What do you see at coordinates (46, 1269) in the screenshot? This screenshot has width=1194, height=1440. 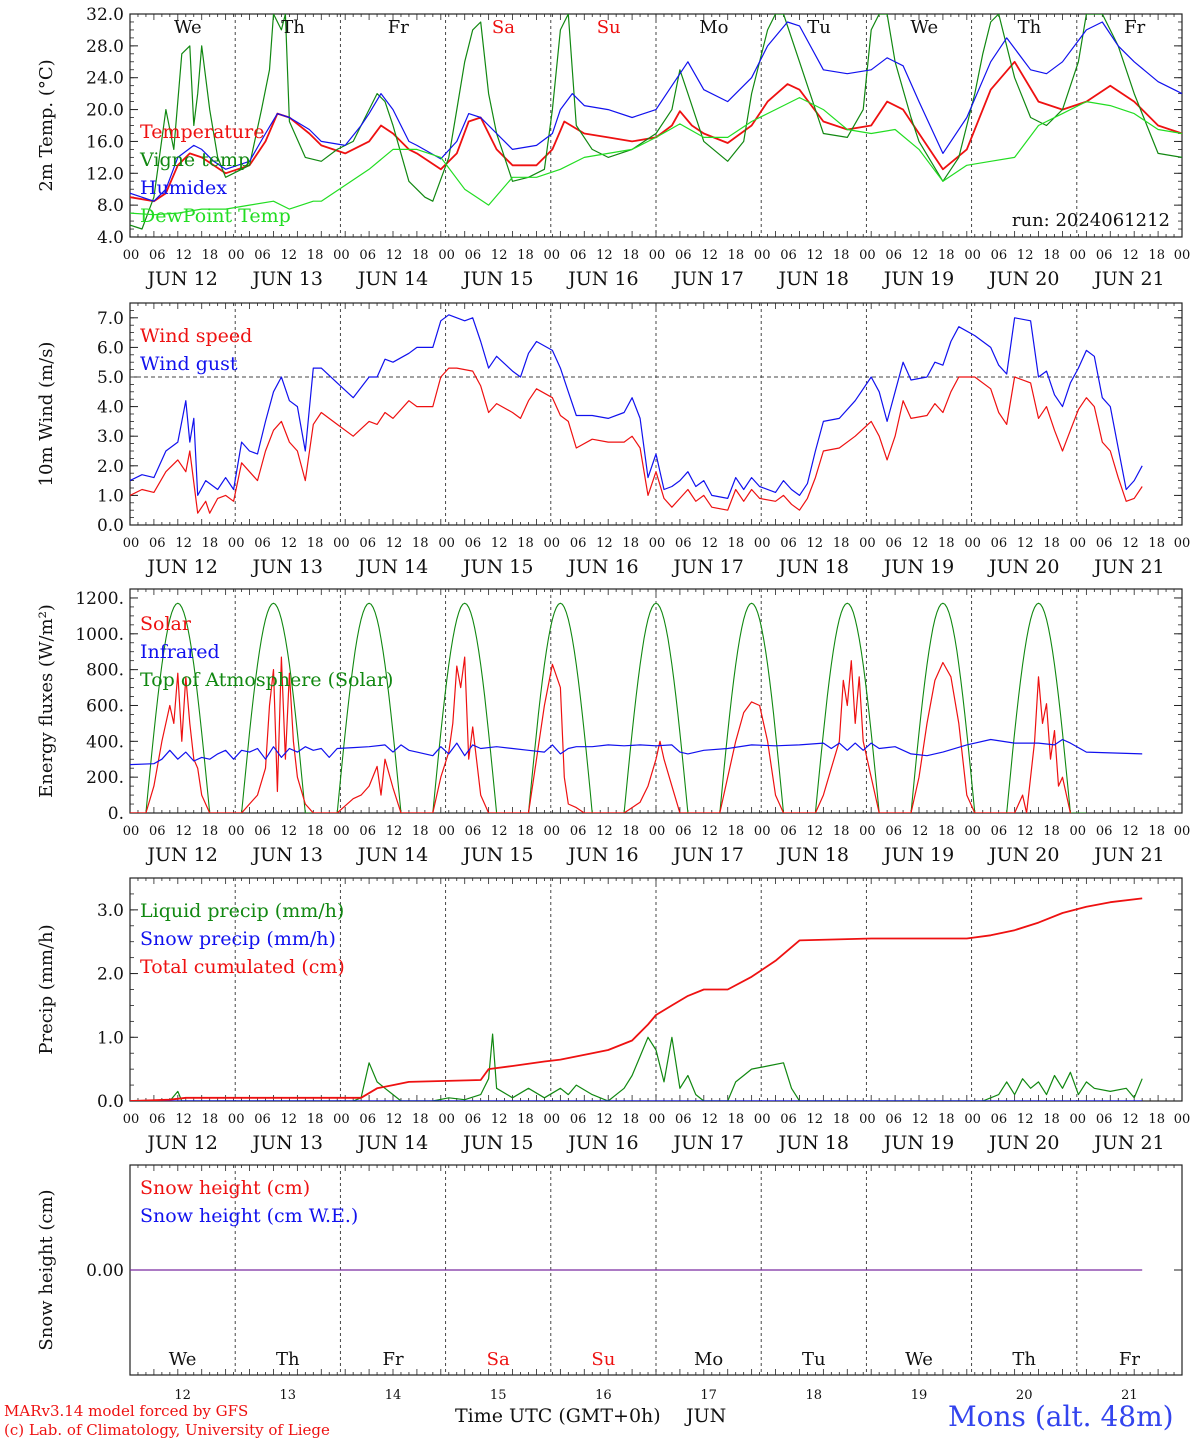 I see `y-axis-label: Snow height (cm)` at bounding box center [46, 1269].